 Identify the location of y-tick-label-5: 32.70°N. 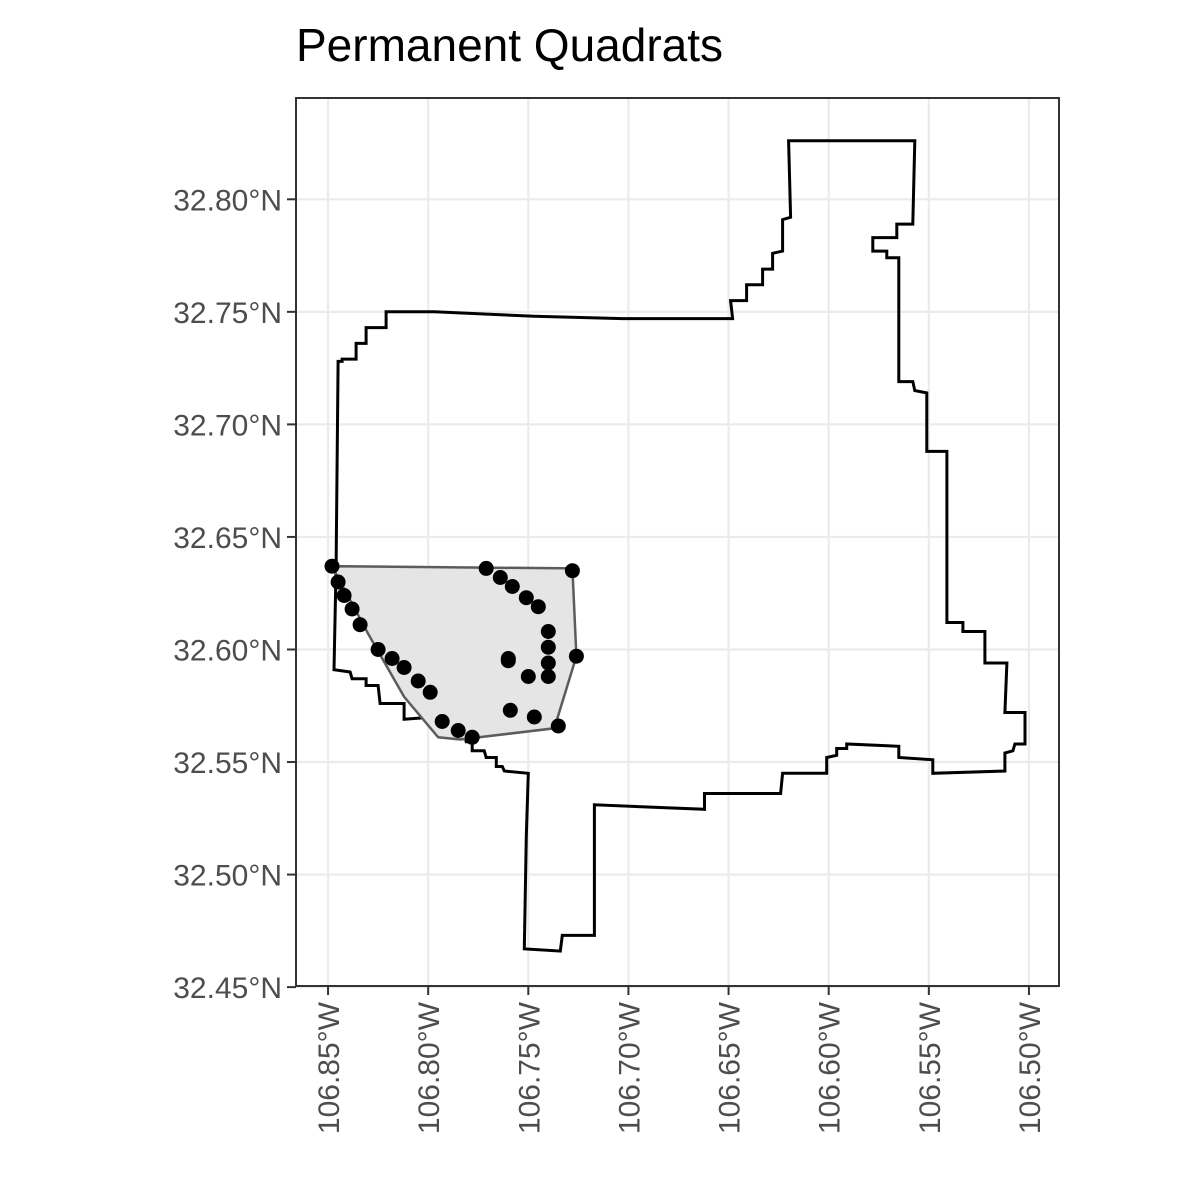
(227, 425).